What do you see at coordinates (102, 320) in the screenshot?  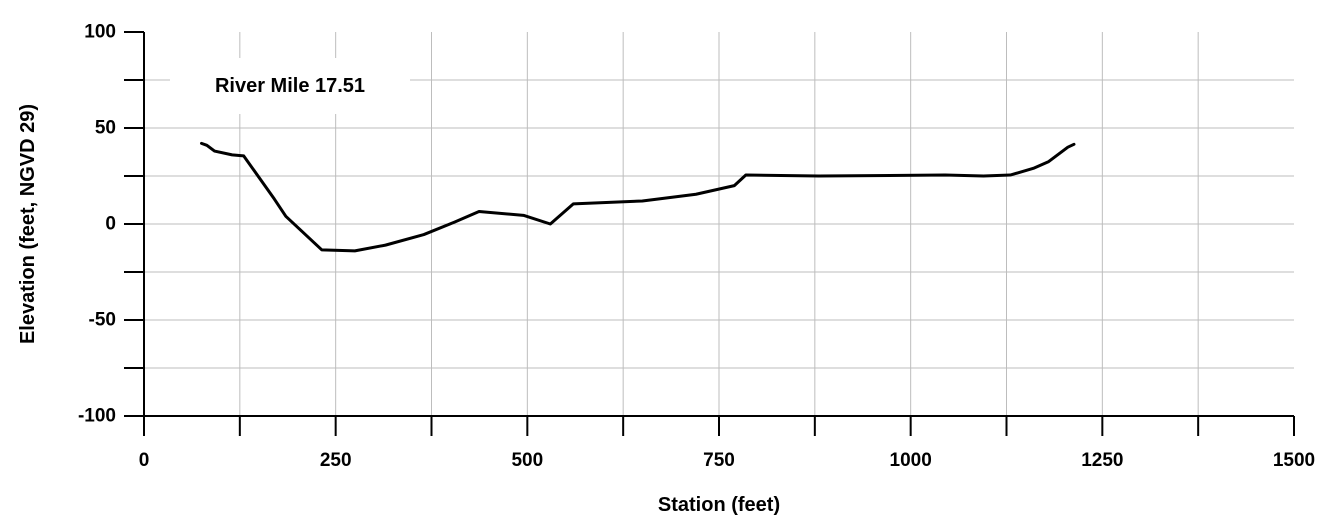 I see `y-tick-label: -50` at bounding box center [102, 320].